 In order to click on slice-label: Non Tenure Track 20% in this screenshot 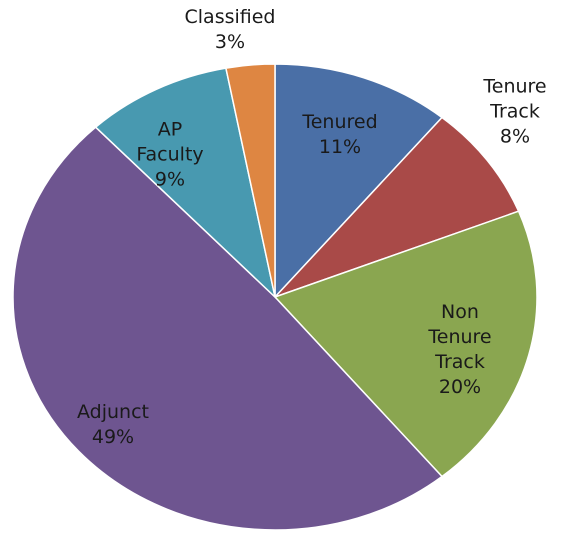, I will do `click(460, 350)`.